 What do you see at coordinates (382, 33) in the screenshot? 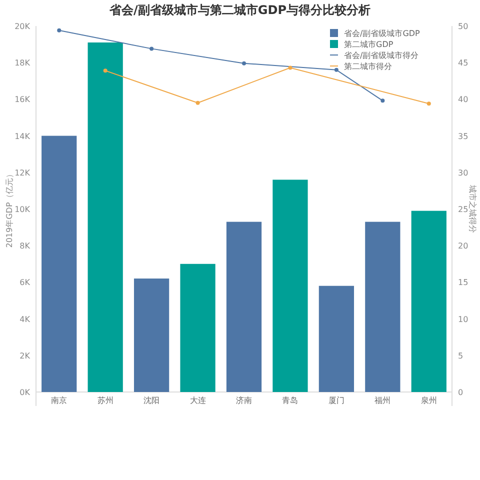
I see `legend-label: 省会/副省级城市GDP` at bounding box center [382, 33].